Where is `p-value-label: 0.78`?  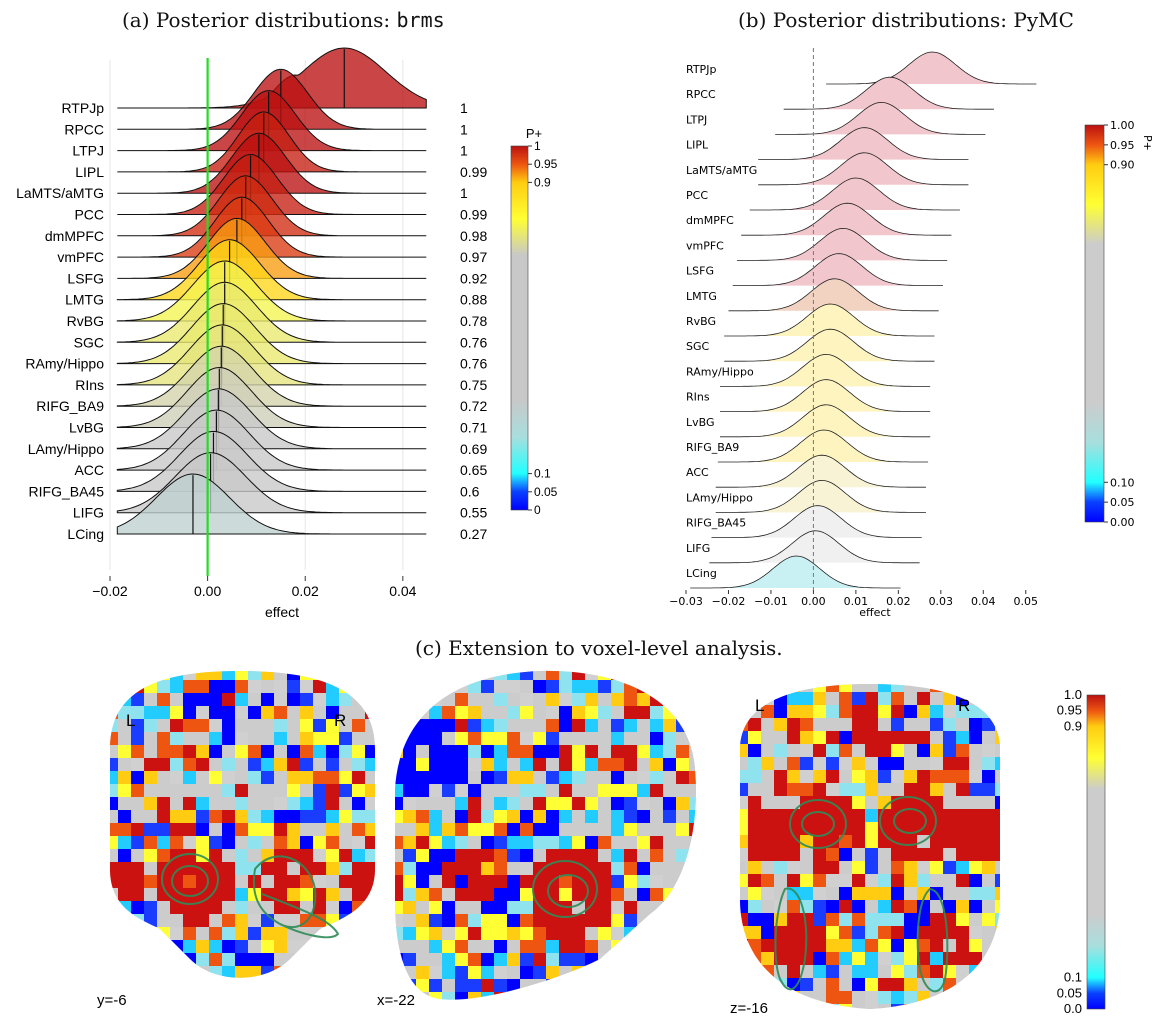
p-value-label: 0.78 is located at coordinates (473, 321).